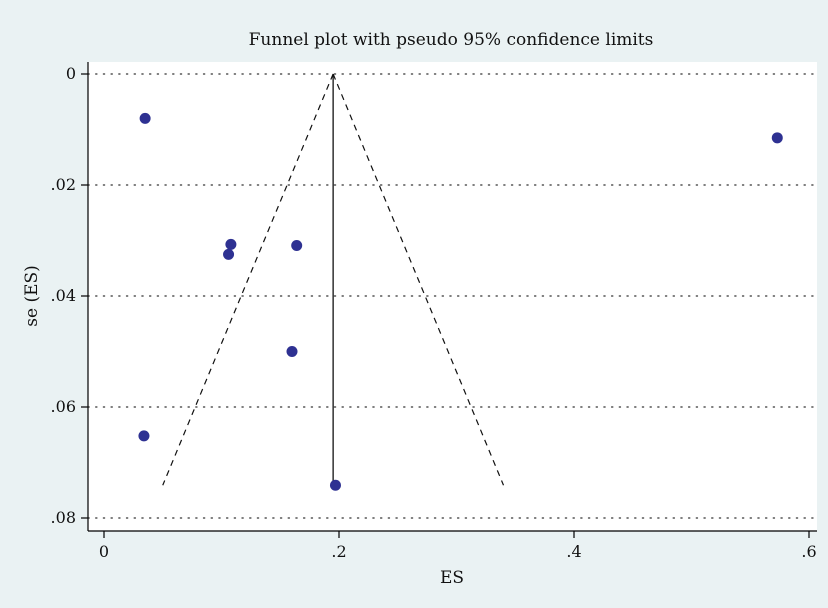 The width and height of the screenshot is (828, 608). What do you see at coordinates (418, 279) in the screenshot?
I see `upper-confidence-limit` at bounding box center [418, 279].